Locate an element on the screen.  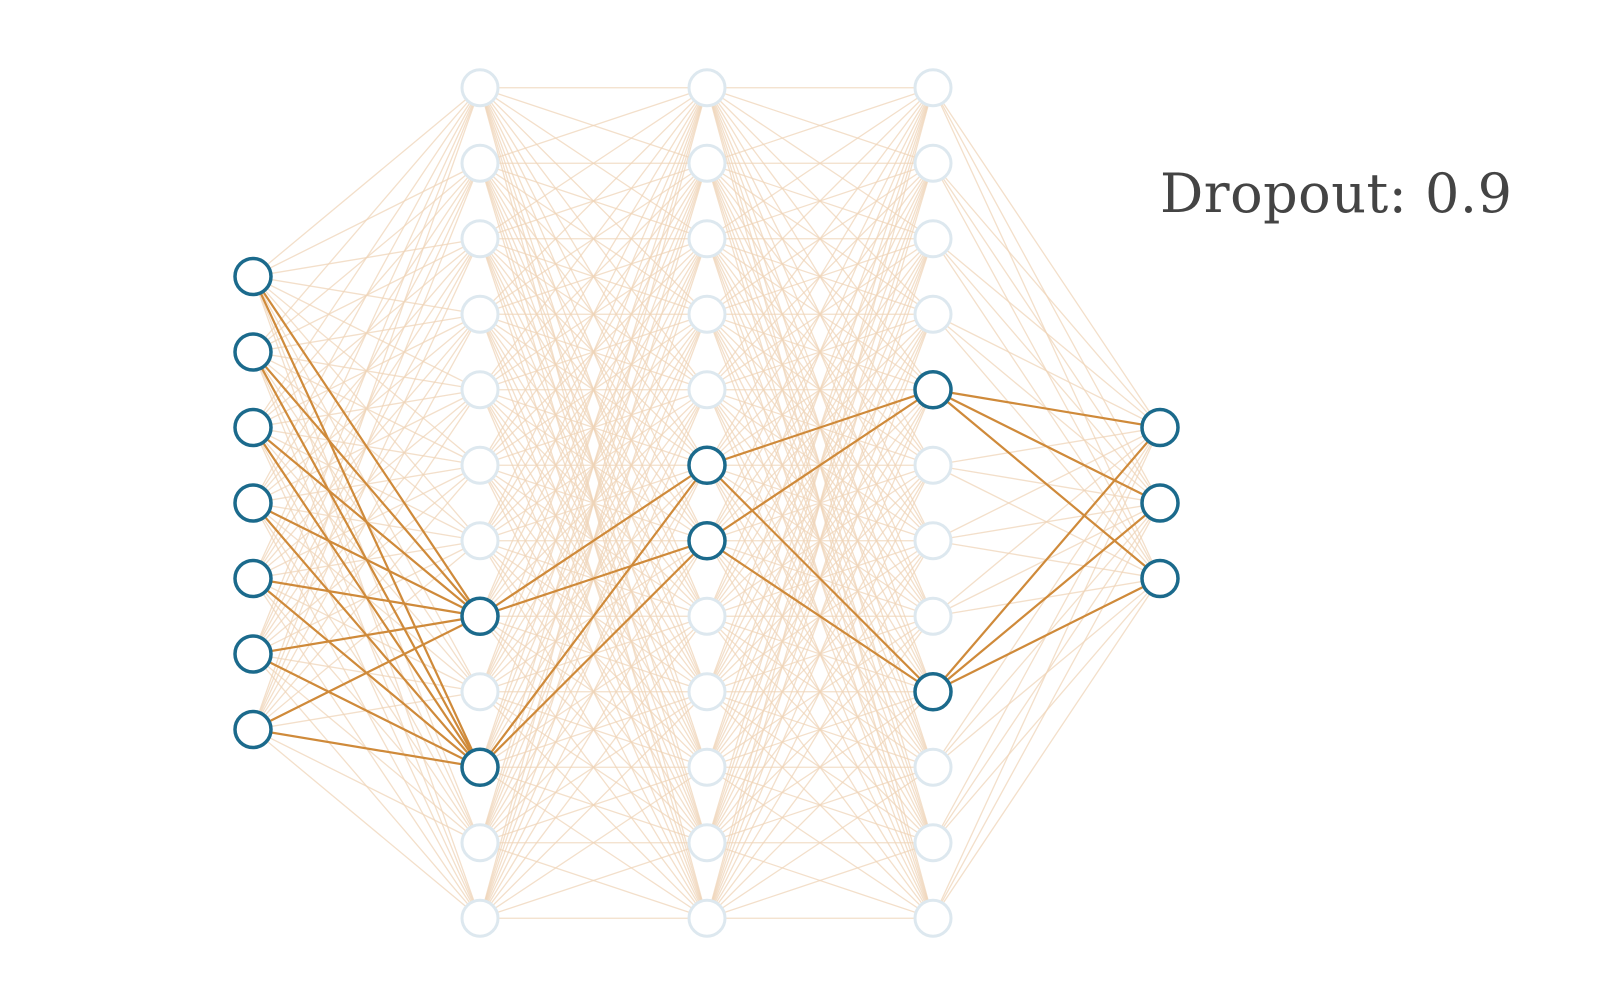
hidden-2-node-5-active is located at coordinates (707, 465).